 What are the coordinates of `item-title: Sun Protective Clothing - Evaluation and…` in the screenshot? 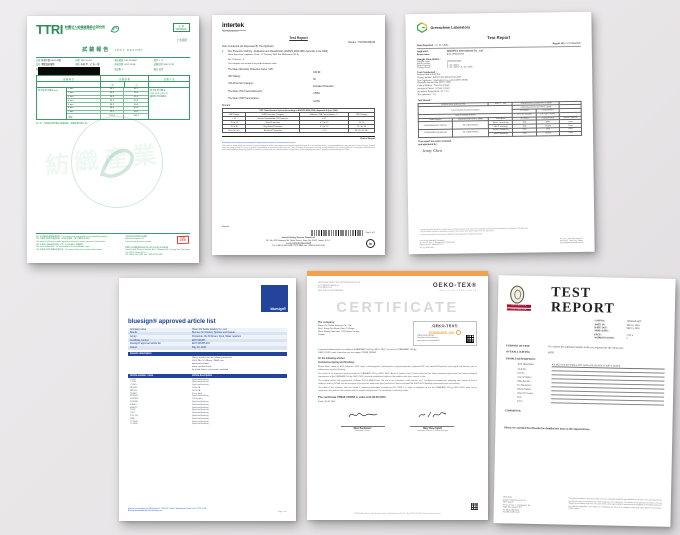 It's located at (278, 51).